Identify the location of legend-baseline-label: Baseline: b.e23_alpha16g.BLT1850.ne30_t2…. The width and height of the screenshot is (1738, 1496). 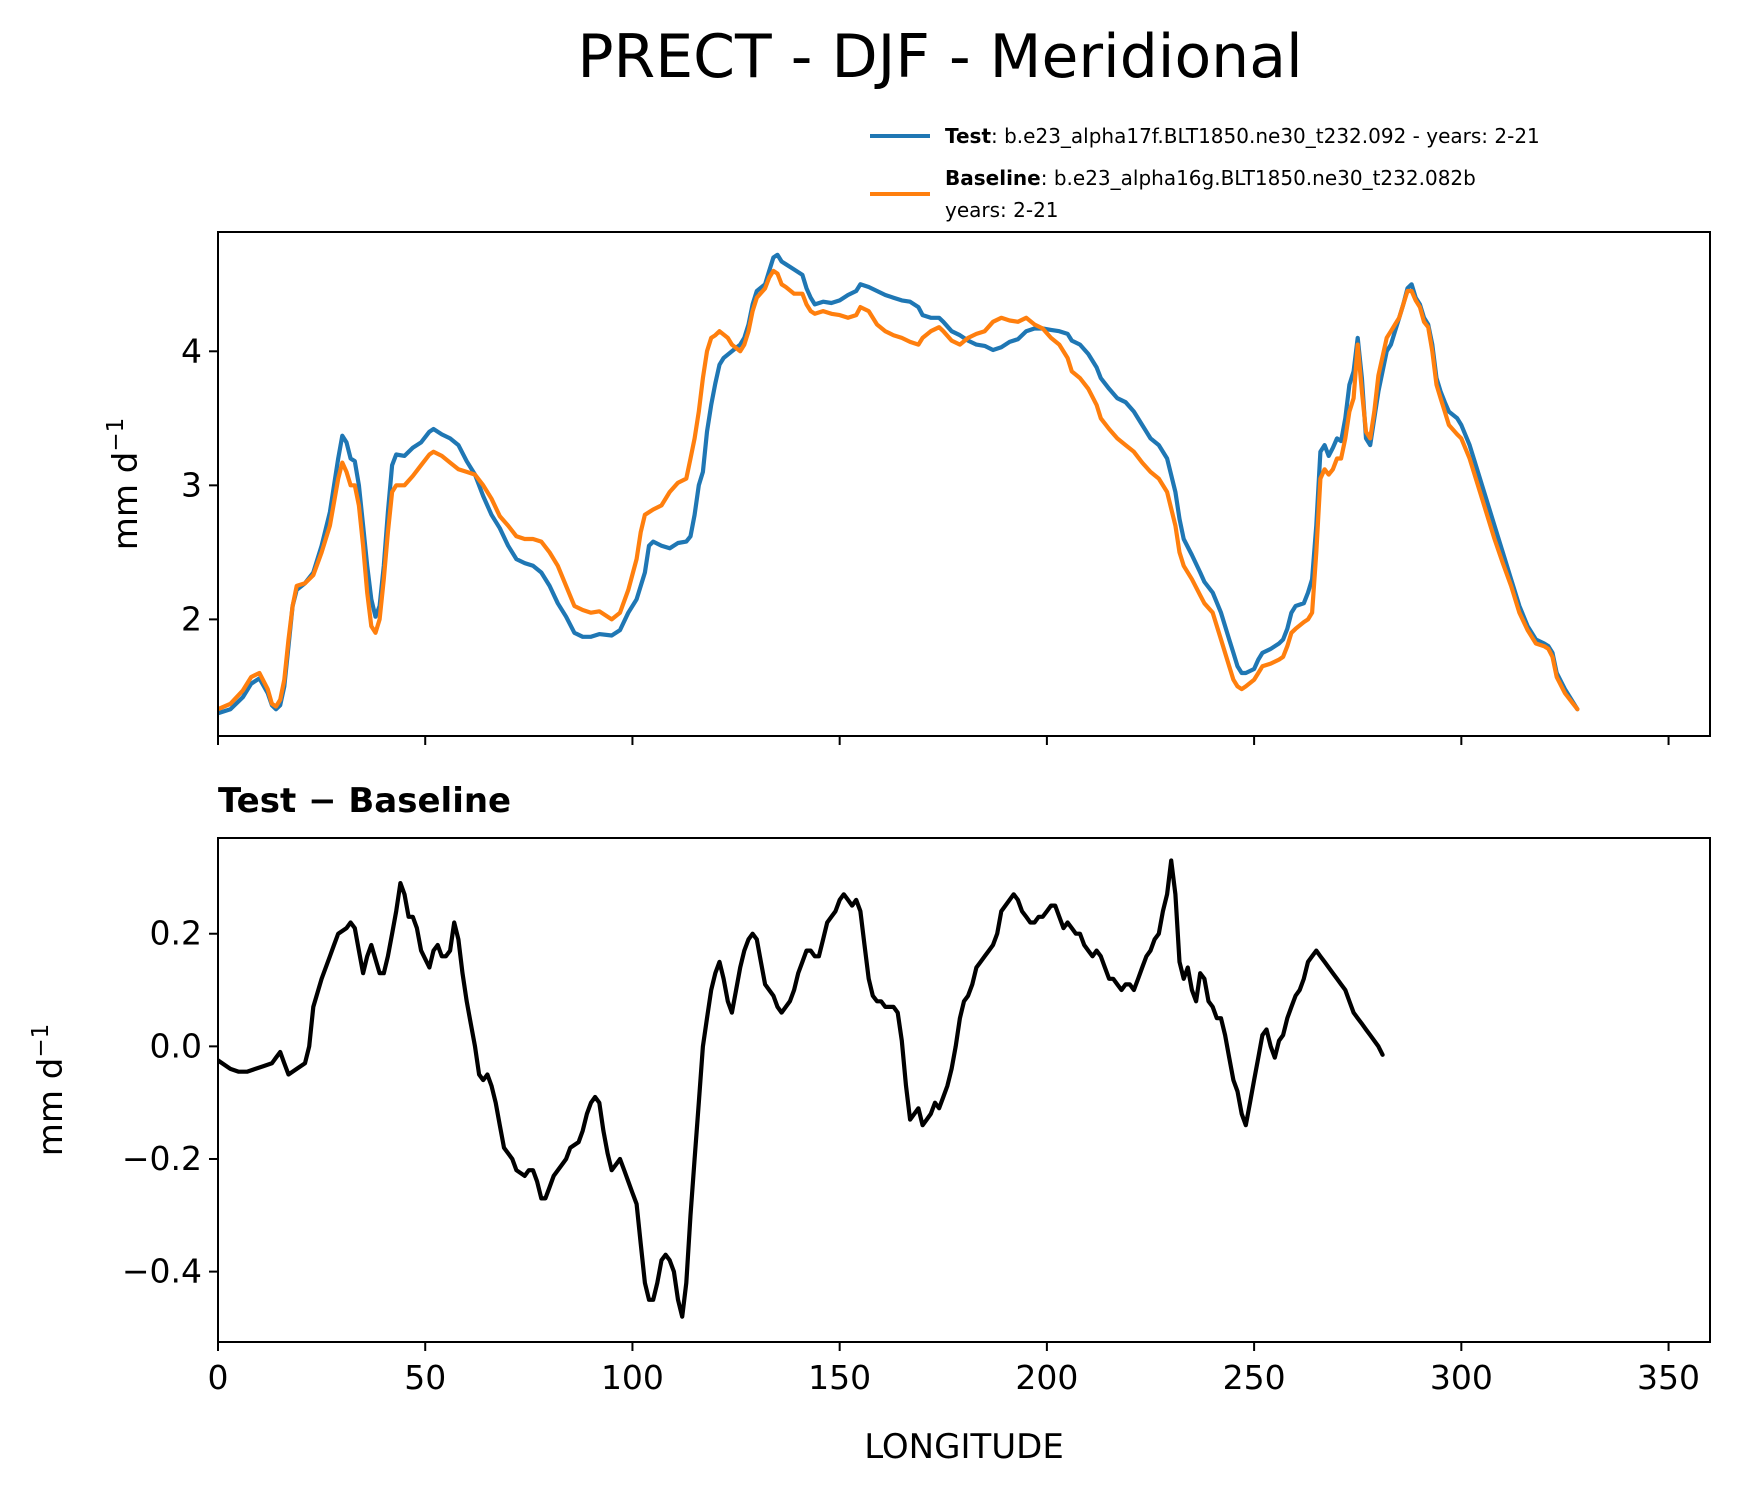
(1210, 178).